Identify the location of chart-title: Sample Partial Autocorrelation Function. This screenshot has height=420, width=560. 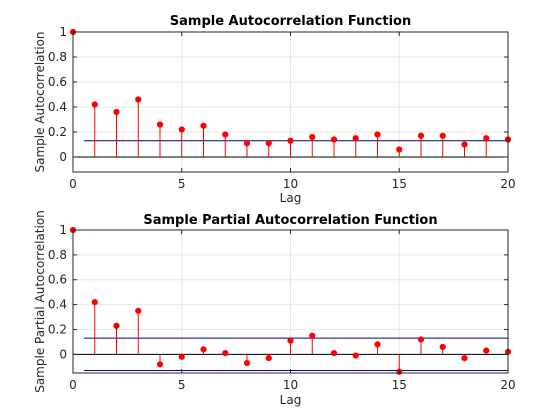
(290, 220).